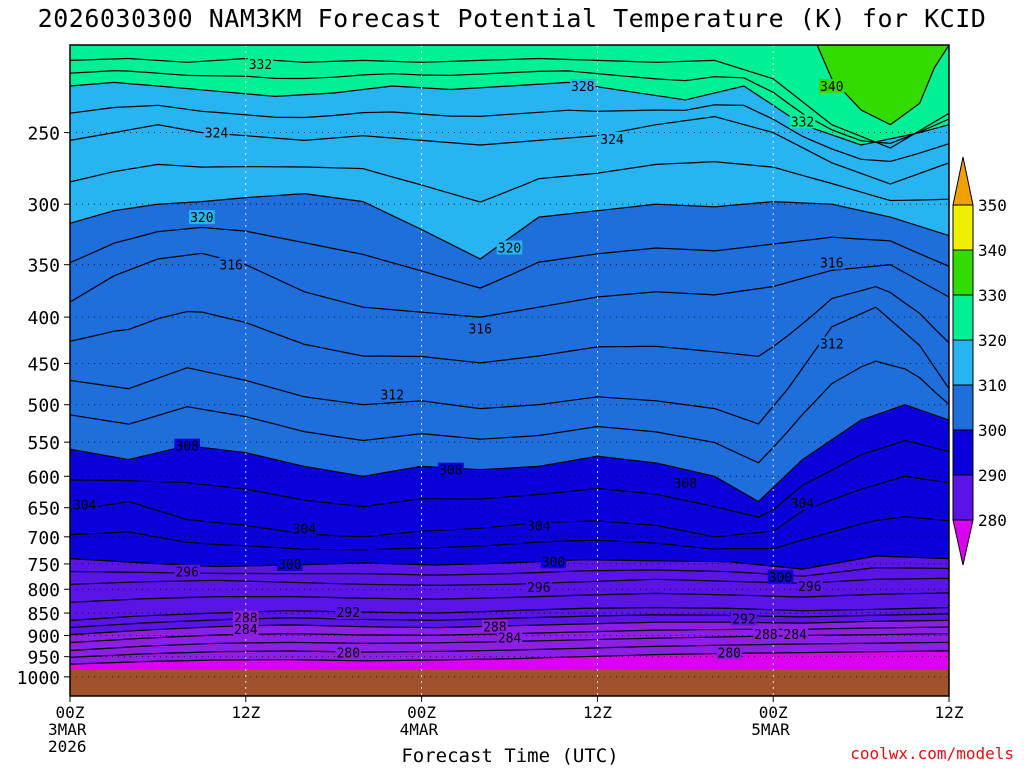  I want to click on contour-label: 300, so click(553, 562).